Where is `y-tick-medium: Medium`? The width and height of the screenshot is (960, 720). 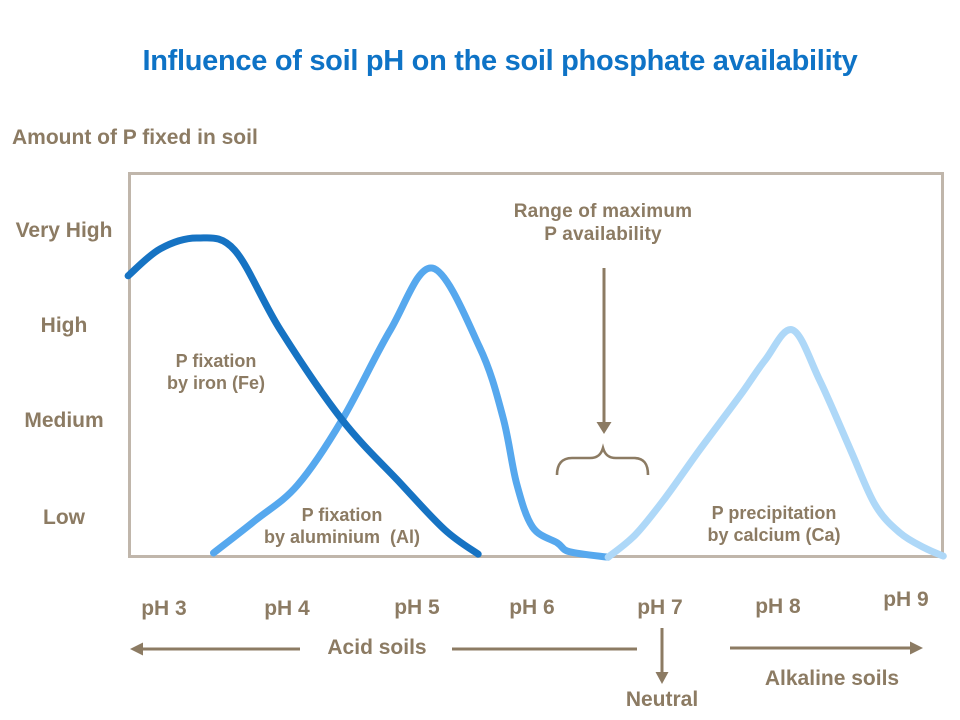 y-tick-medium: Medium is located at coordinates (64, 420).